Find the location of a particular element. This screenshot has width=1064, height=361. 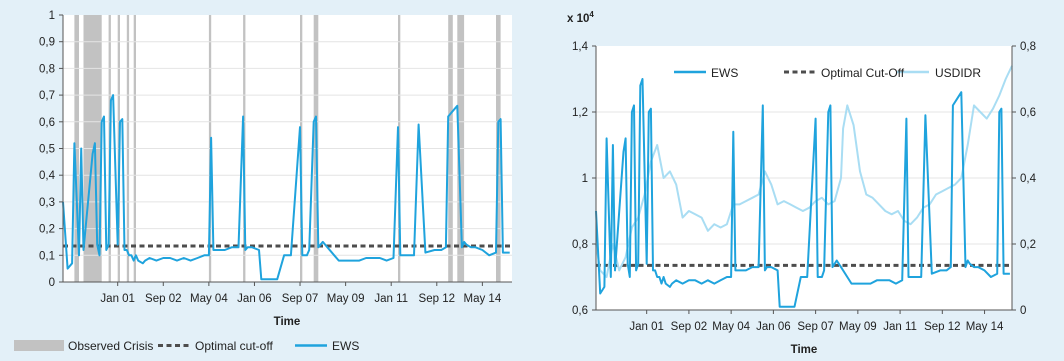

right-x-tick-label-7: Sep 12 is located at coordinates (942, 327).